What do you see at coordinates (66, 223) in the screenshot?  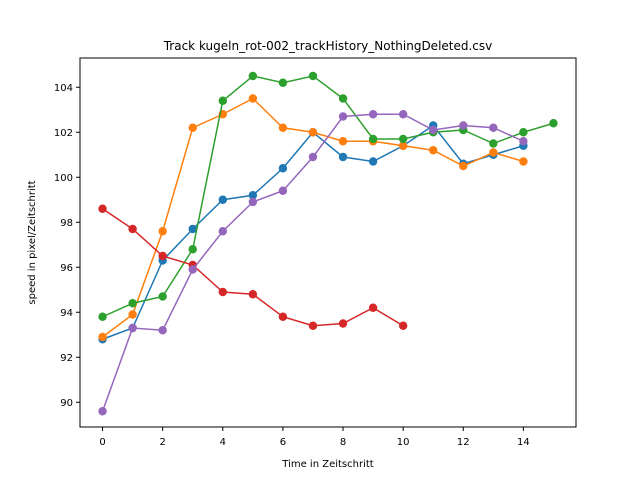 I see `y-tick-label: 98` at bounding box center [66, 223].